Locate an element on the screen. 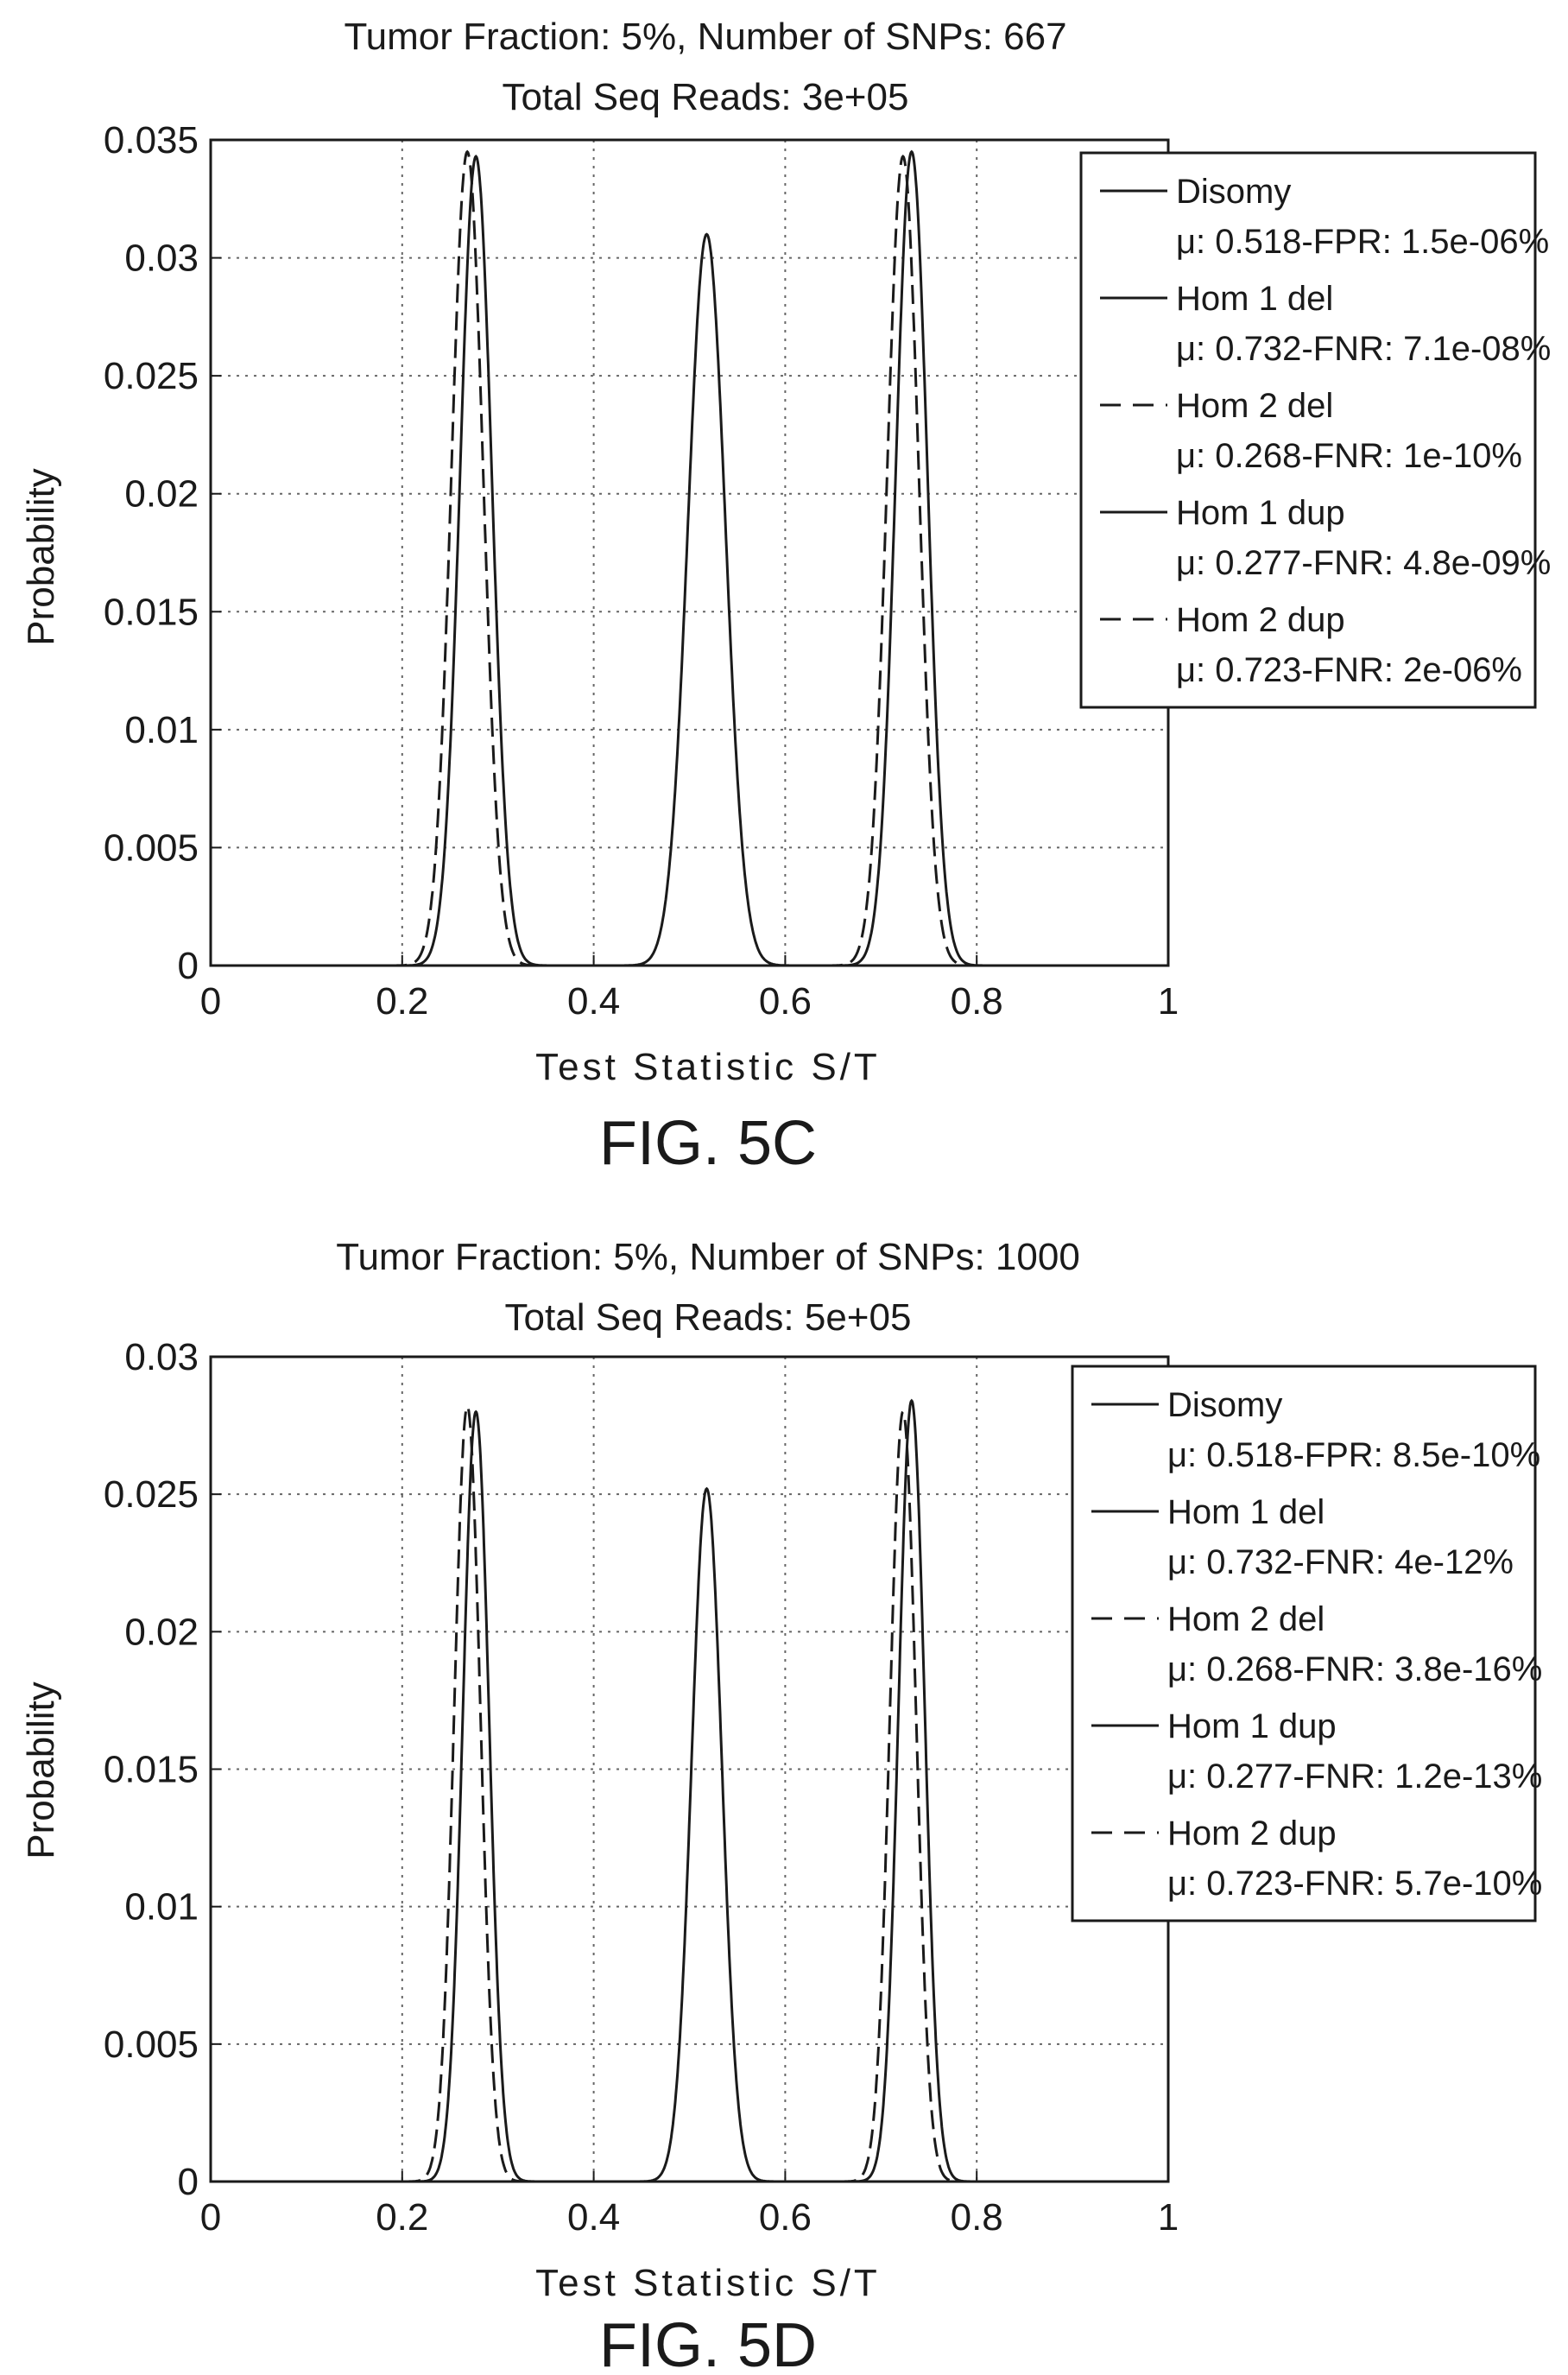 The image size is (1568, 2375). legend-series-stat: μ: 0.518-FPR: 1.5e-06% is located at coordinates (1362, 242).